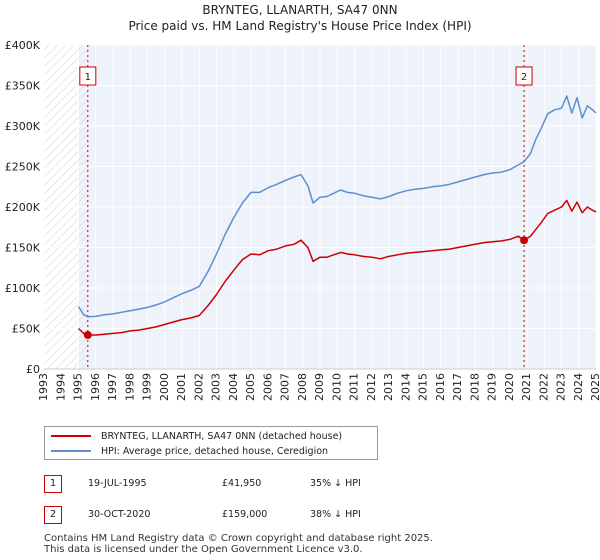 Image resolution: width=600 pixels, height=560 pixels. What do you see at coordinates (423, 387) in the screenshot?
I see `x-tick-label: 2015` at bounding box center [423, 387].